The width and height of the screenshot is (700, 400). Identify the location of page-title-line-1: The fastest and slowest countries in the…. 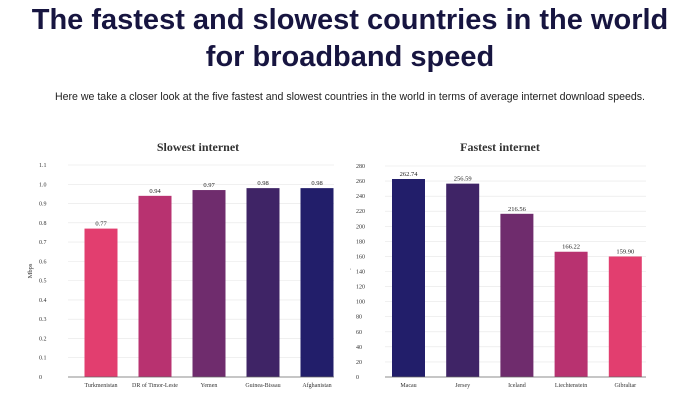
(350, 20).